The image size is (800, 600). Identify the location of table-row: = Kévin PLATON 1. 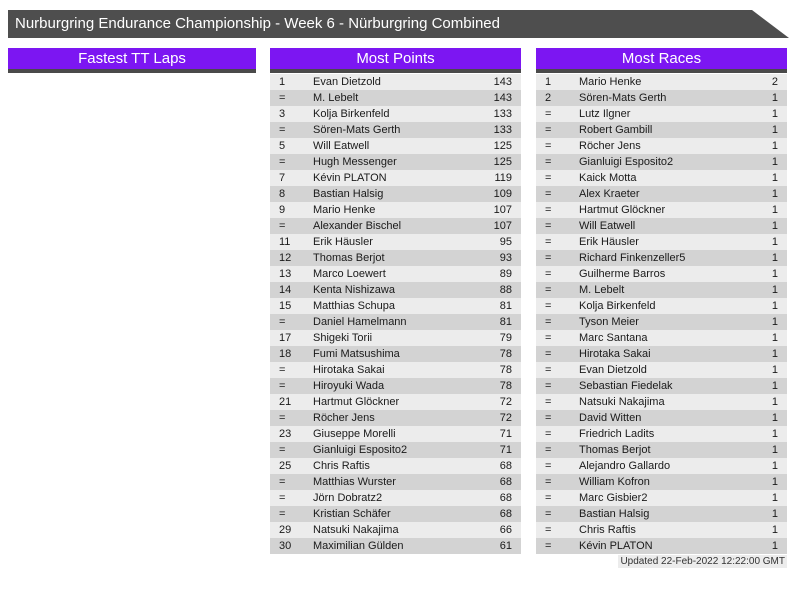
(661, 546).